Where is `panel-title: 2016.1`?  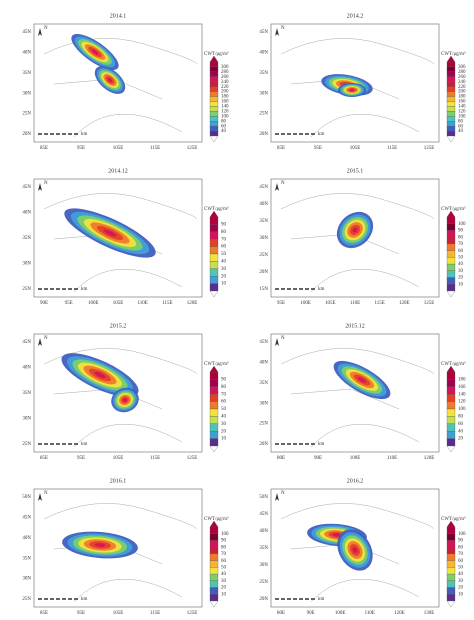 panel-title: 2016.1 is located at coordinates (118, 481).